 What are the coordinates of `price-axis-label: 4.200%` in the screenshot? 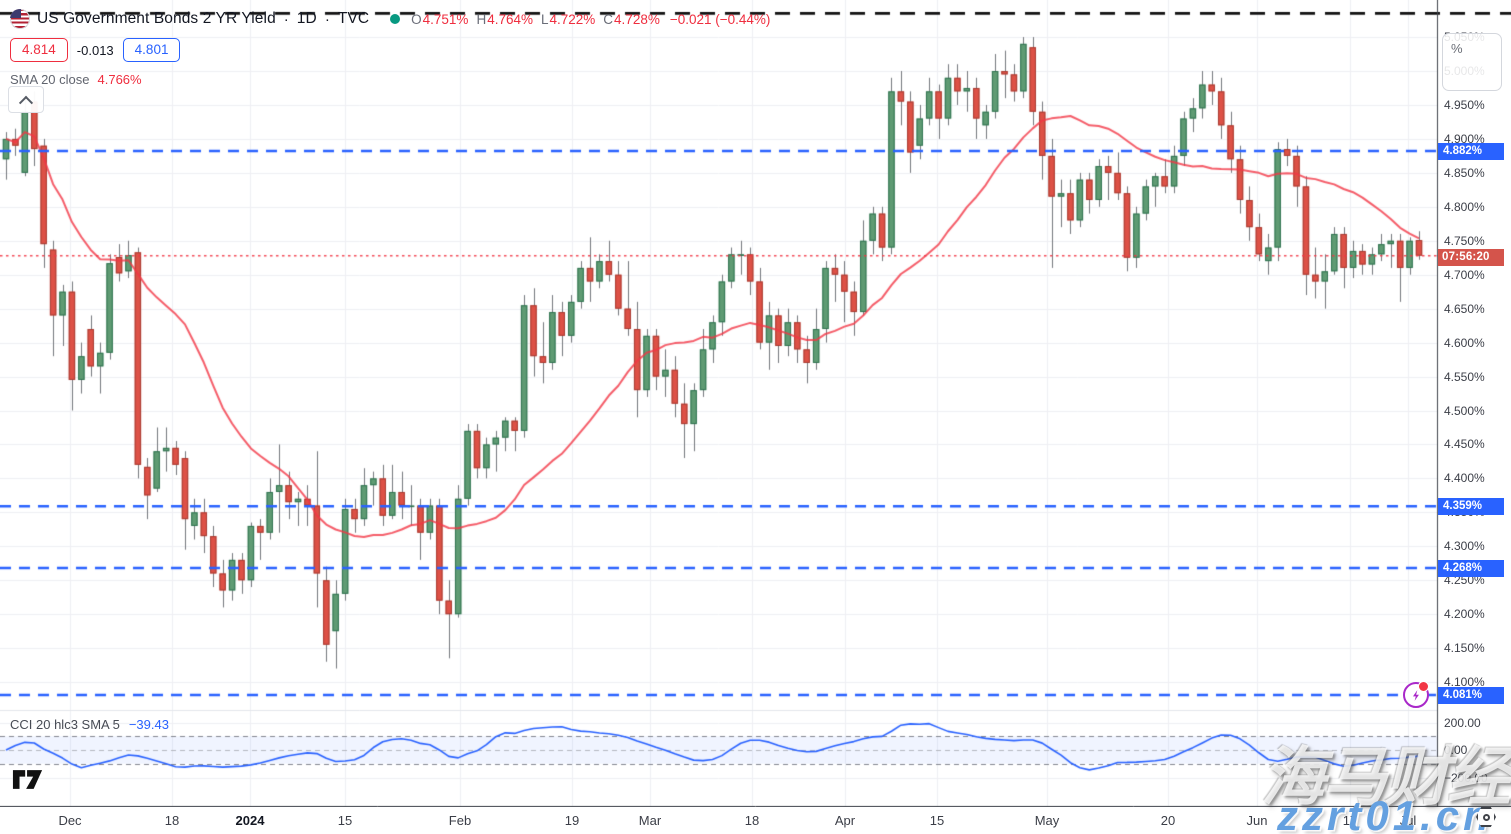 It's located at (1464, 614).